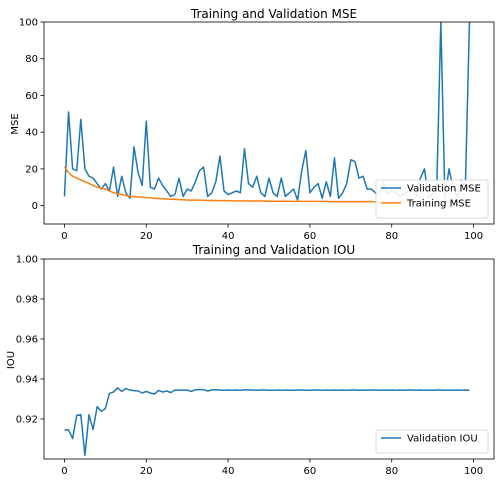 This screenshot has width=504, height=482. I want to click on series-line-validation-iou, so click(267, 422).